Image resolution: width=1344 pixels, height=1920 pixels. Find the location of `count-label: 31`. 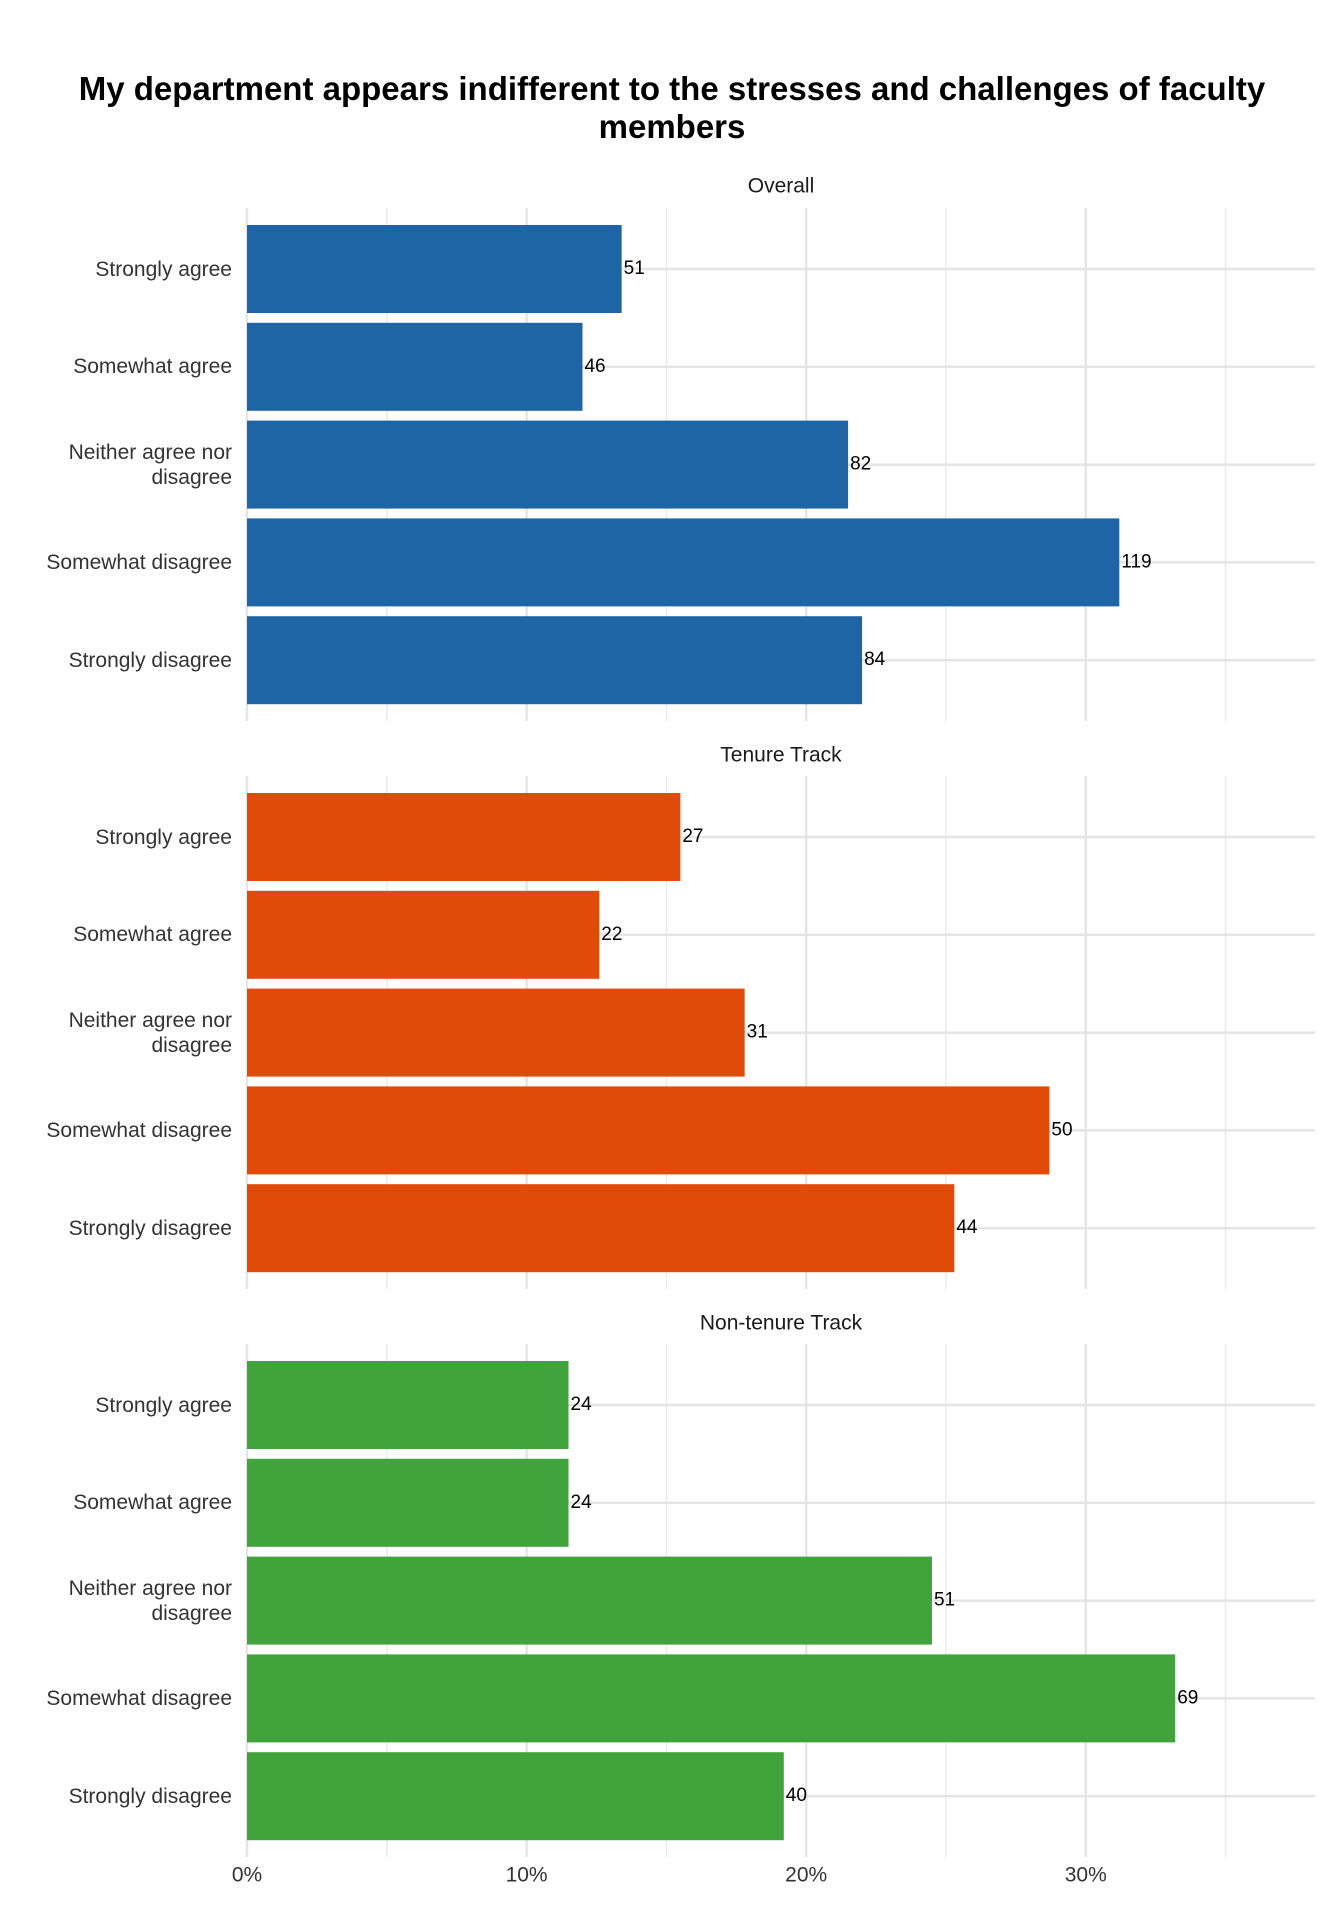

count-label: 31 is located at coordinates (757, 1032).